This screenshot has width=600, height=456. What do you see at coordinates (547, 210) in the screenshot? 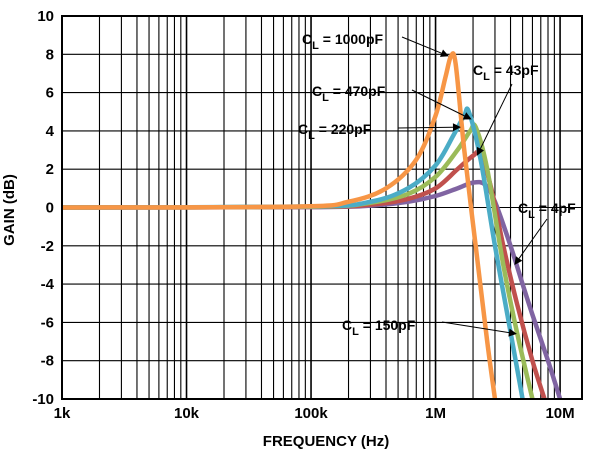
I see `annotation-label: CL = 4pF` at bounding box center [547, 210].